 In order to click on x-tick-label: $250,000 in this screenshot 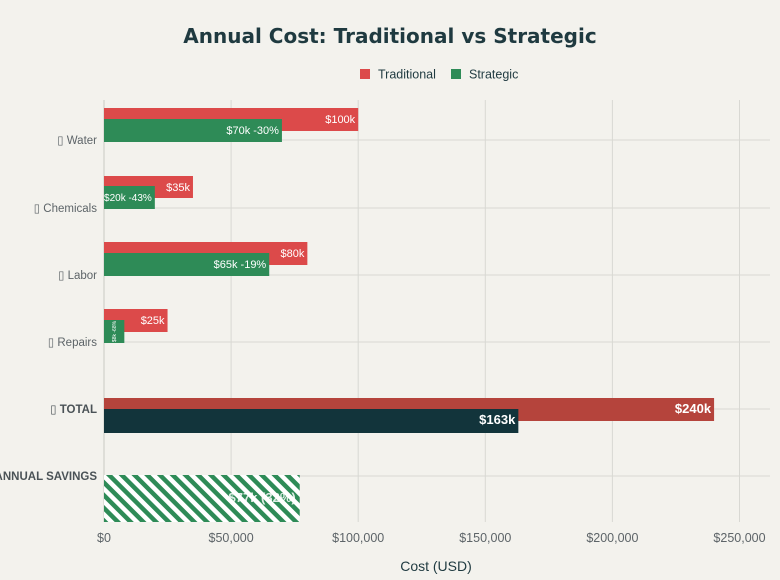, I will do `click(739, 538)`.